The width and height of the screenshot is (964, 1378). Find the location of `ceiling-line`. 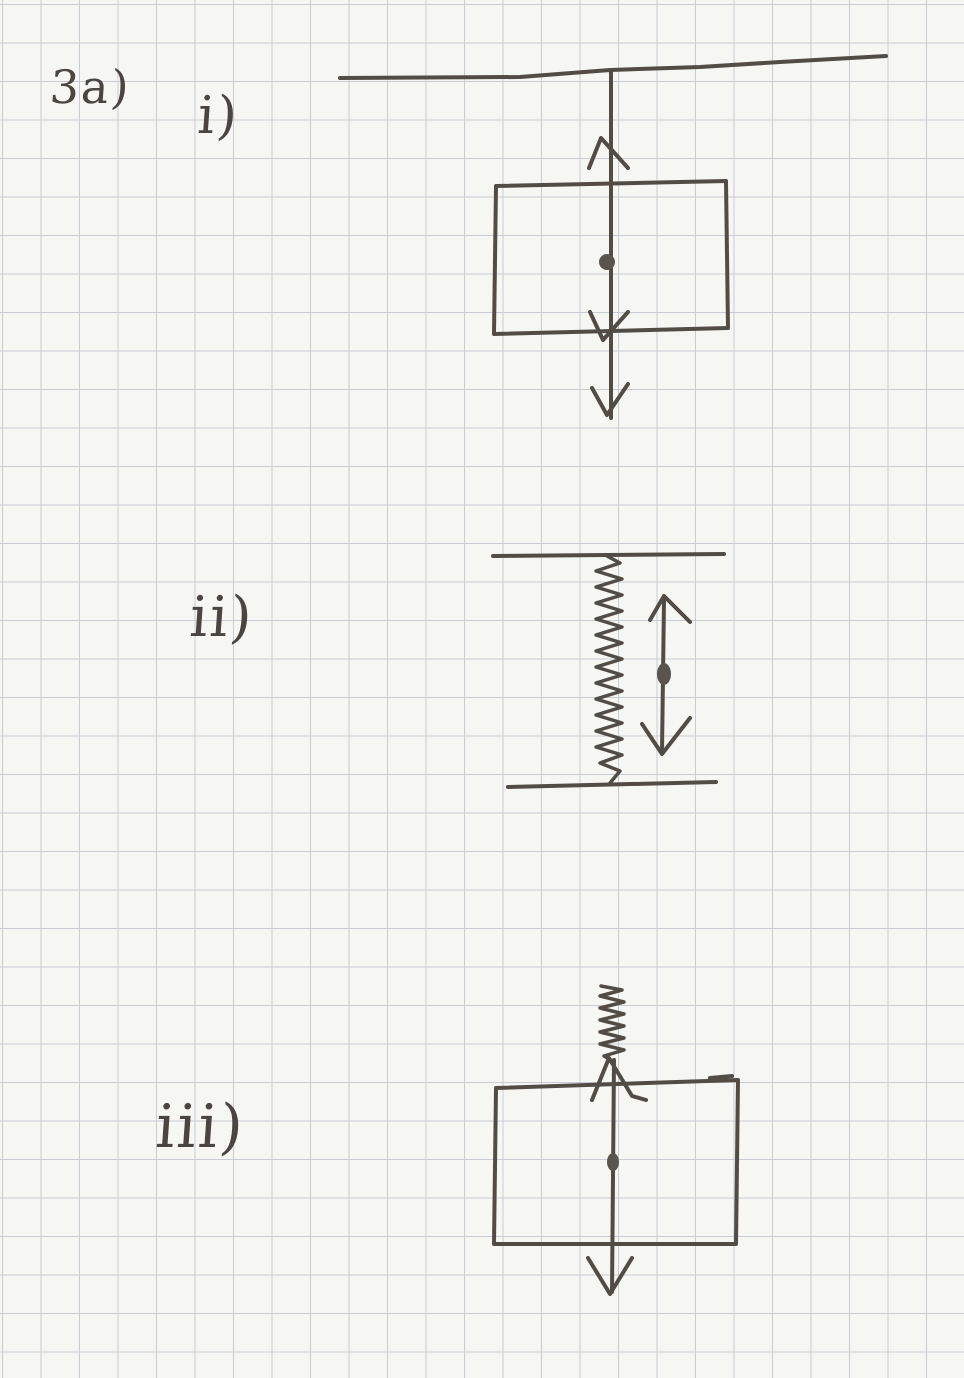

ceiling-line is located at coordinates (613, 67).